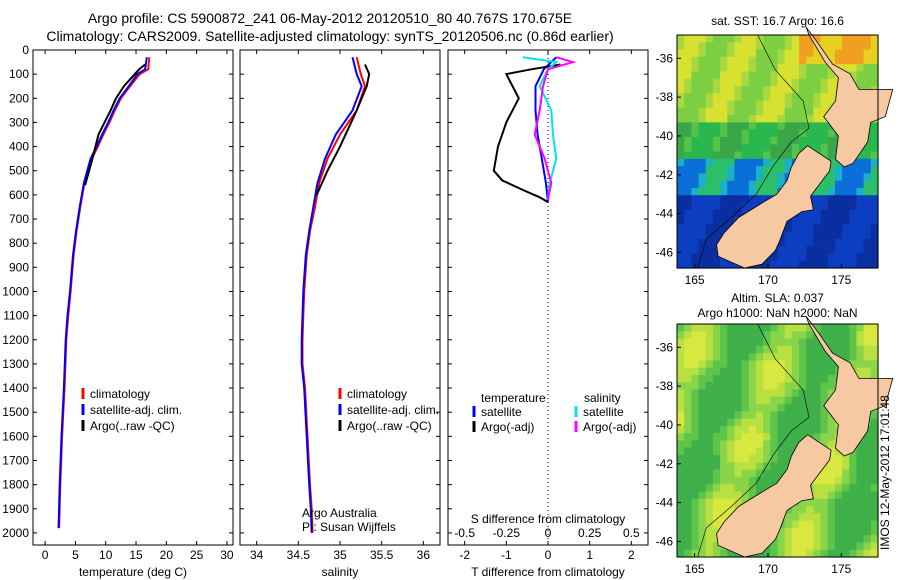 The width and height of the screenshot is (900, 580). Describe the element at coordinates (665, 214) in the screenshot. I see `map-y-tick-label: -44` at that location.